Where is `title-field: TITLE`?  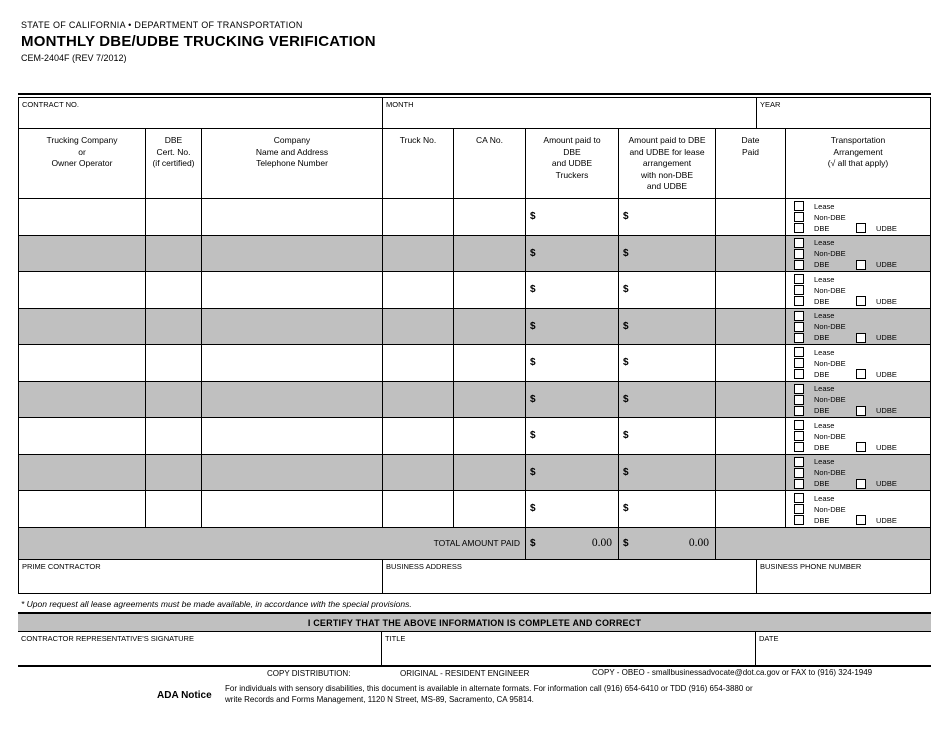 title-field: TITLE is located at coordinates (569, 648).